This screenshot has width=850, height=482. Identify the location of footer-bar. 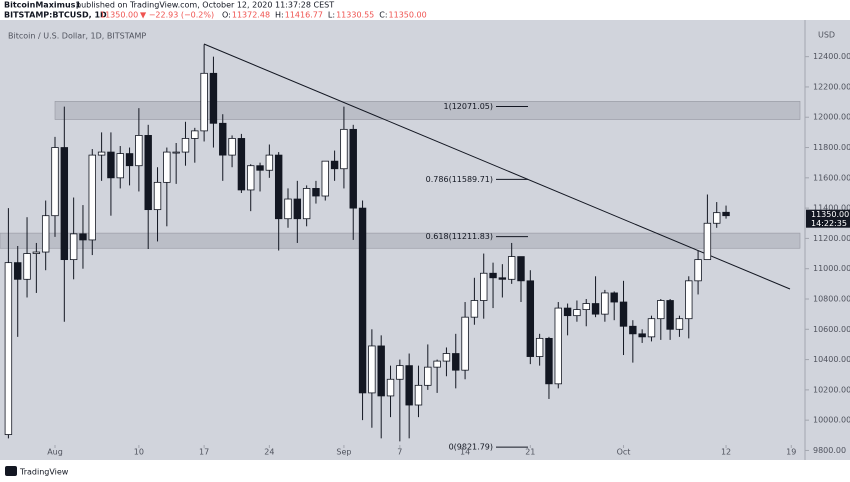
(425, 471).